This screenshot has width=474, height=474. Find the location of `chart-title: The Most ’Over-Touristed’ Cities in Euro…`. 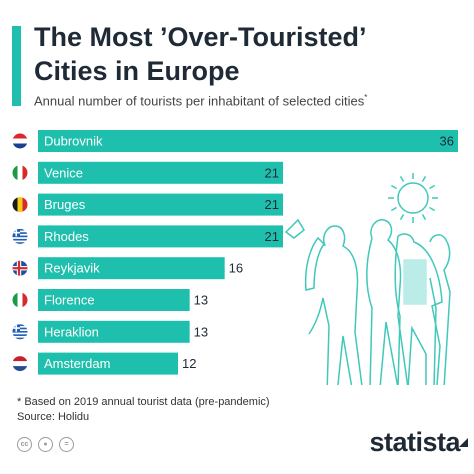

chart-title: The Most ’Over-Touristed’ Cities in Euro… is located at coordinates (244, 54).